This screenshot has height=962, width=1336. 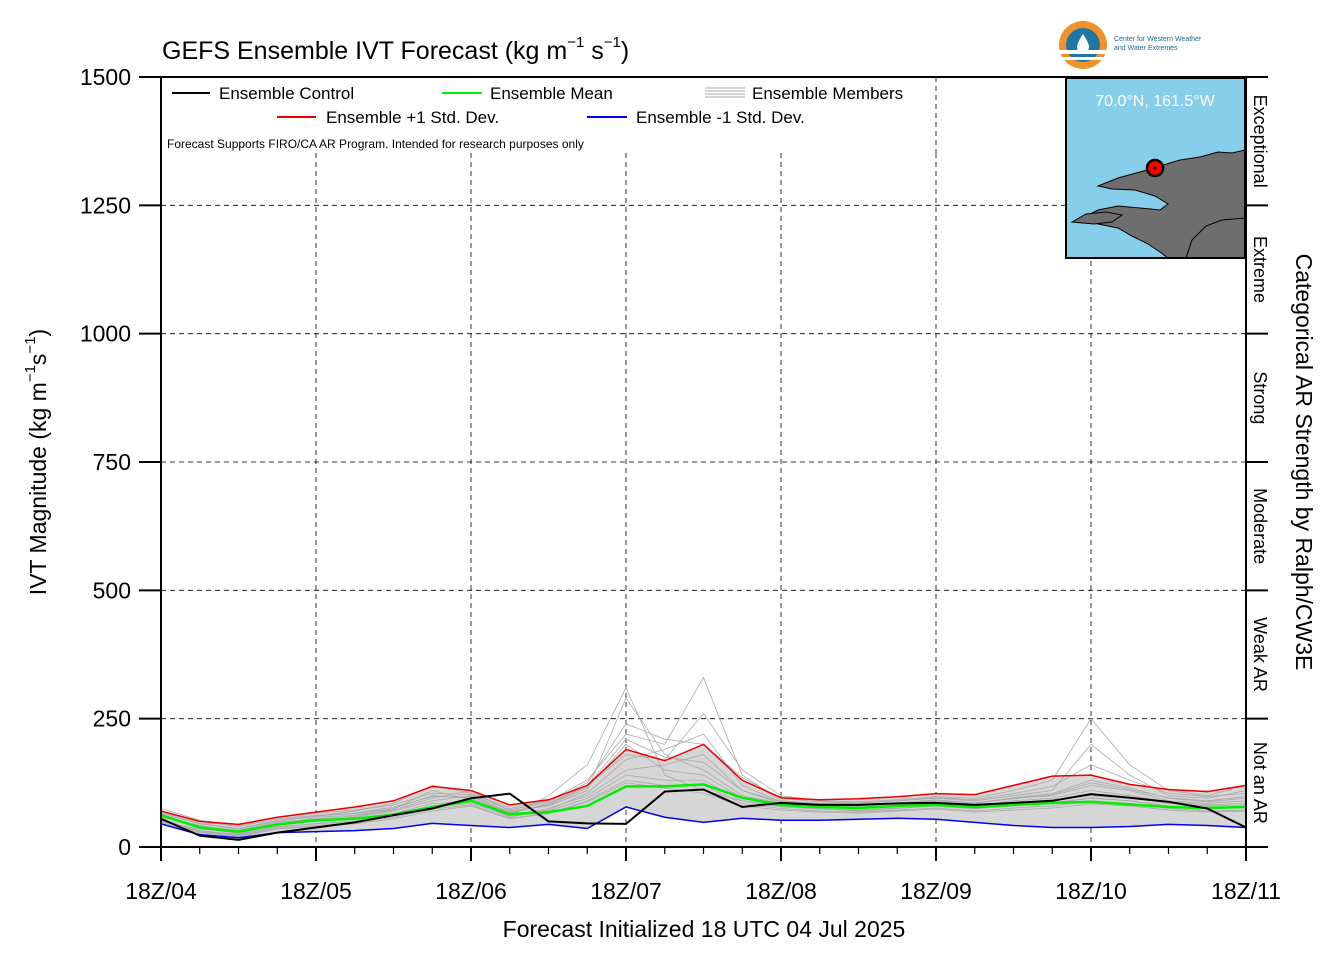 I want to click on inset-location-label: 70.0°N, 161.5°W, so click(x=1155, y=101).